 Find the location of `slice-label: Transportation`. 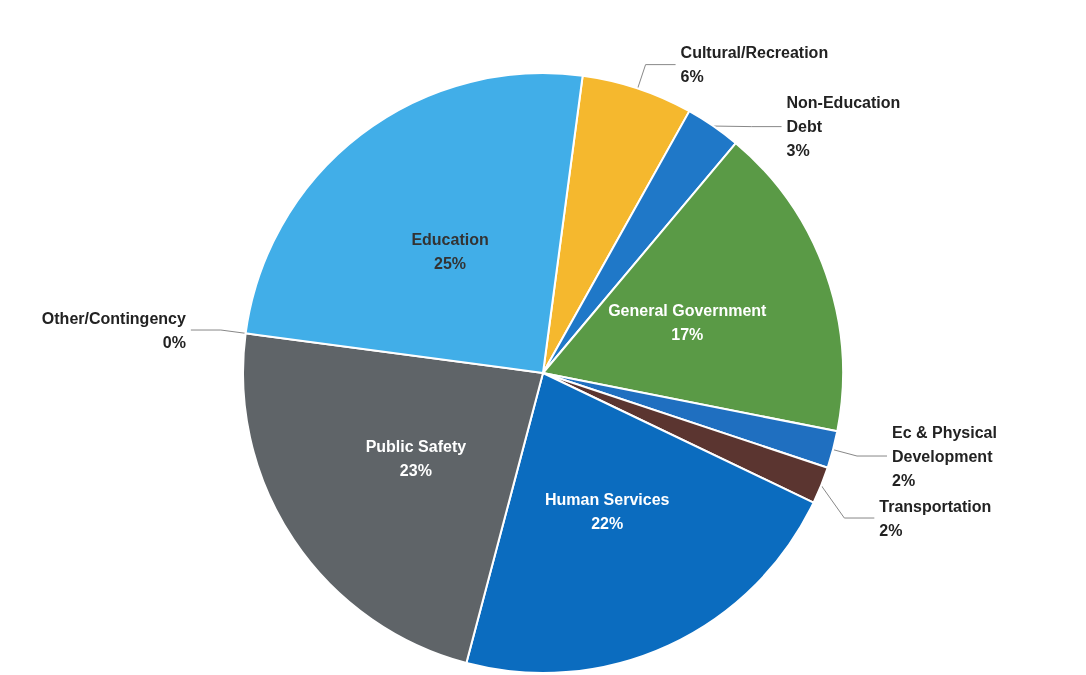

slice-label: Transportation is located at coordinates (935, 506).